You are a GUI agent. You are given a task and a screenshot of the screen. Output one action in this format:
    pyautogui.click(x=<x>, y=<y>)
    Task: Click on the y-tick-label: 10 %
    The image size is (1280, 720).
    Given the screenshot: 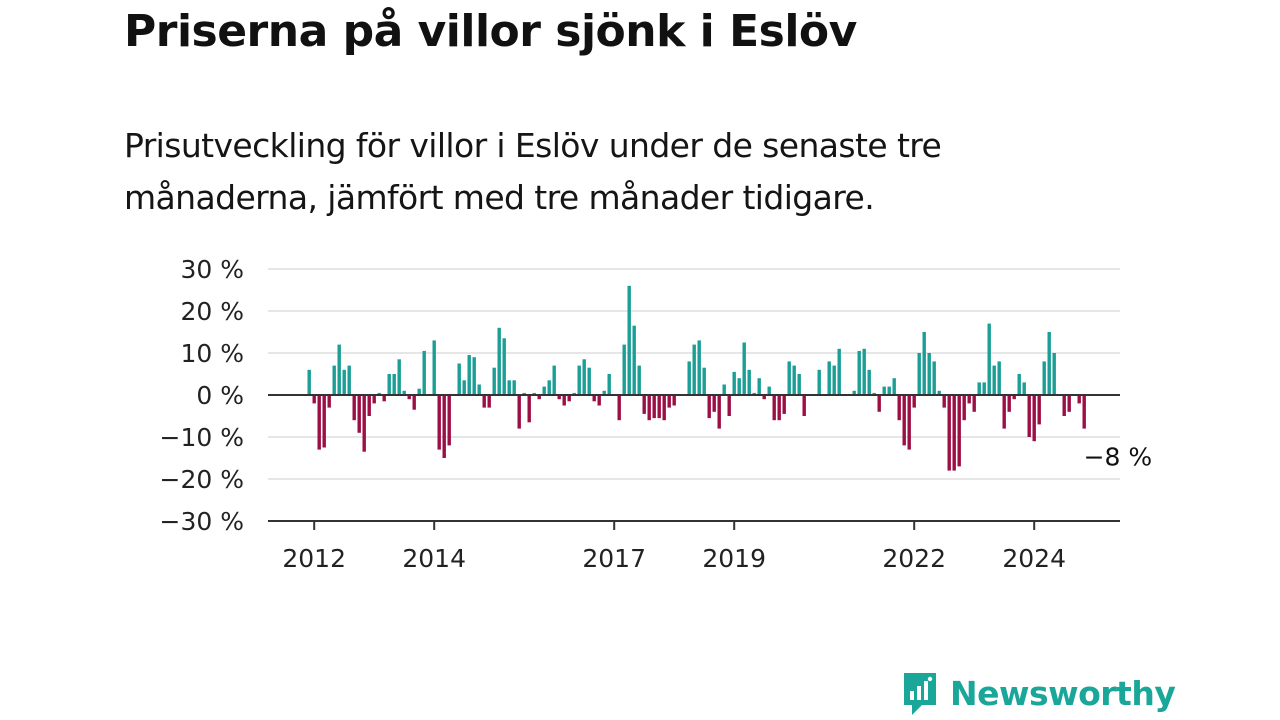 What is the action you would take?
    pyautogui.click(x=212, y=353)
    